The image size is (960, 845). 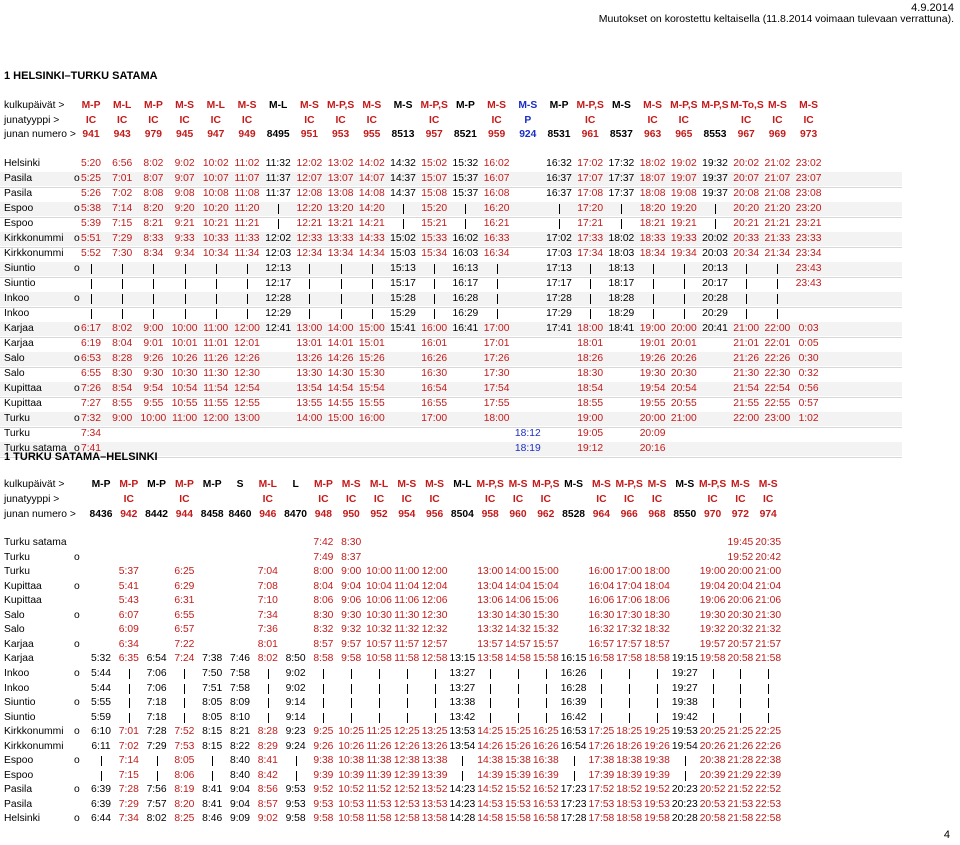 I want to click on time-cell: 18:55, so click(x=590, y=403).